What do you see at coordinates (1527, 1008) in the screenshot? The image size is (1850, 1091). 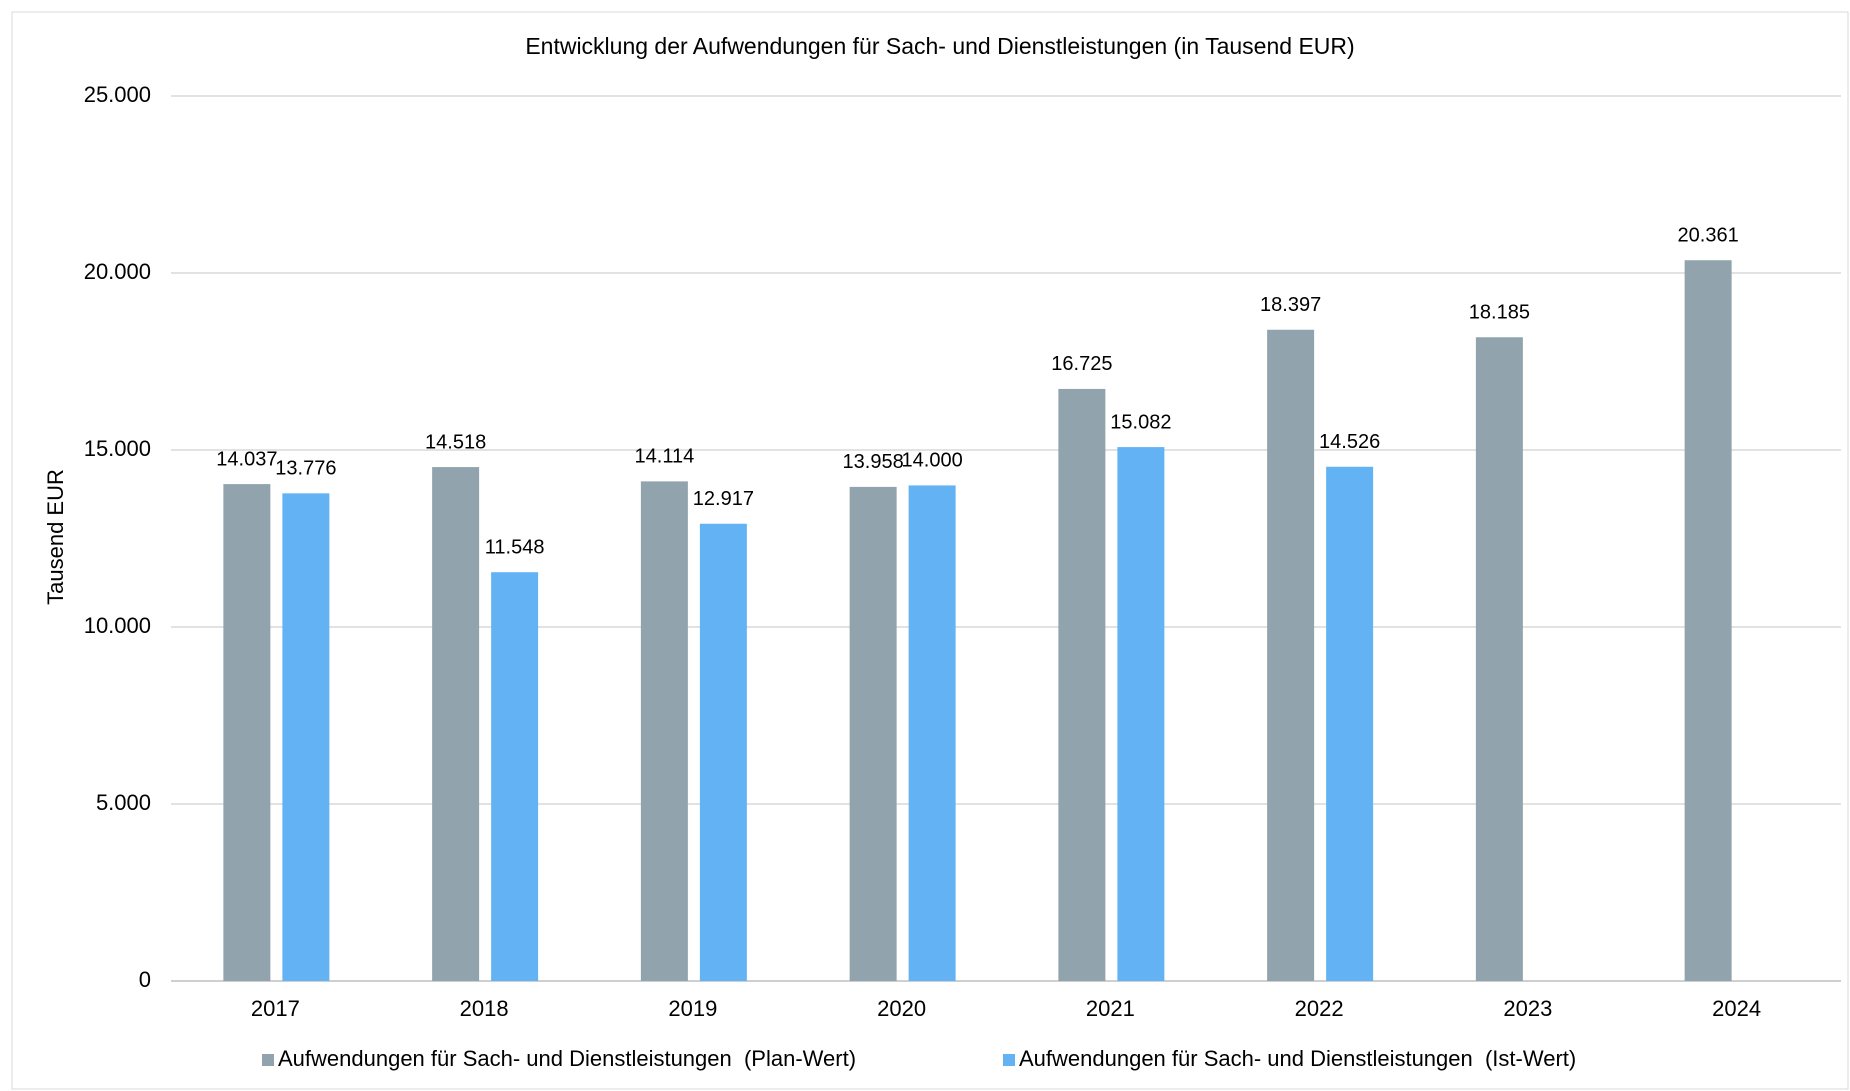 I see `x-tick-label: 2023` at bounding box center [1527, 1008].